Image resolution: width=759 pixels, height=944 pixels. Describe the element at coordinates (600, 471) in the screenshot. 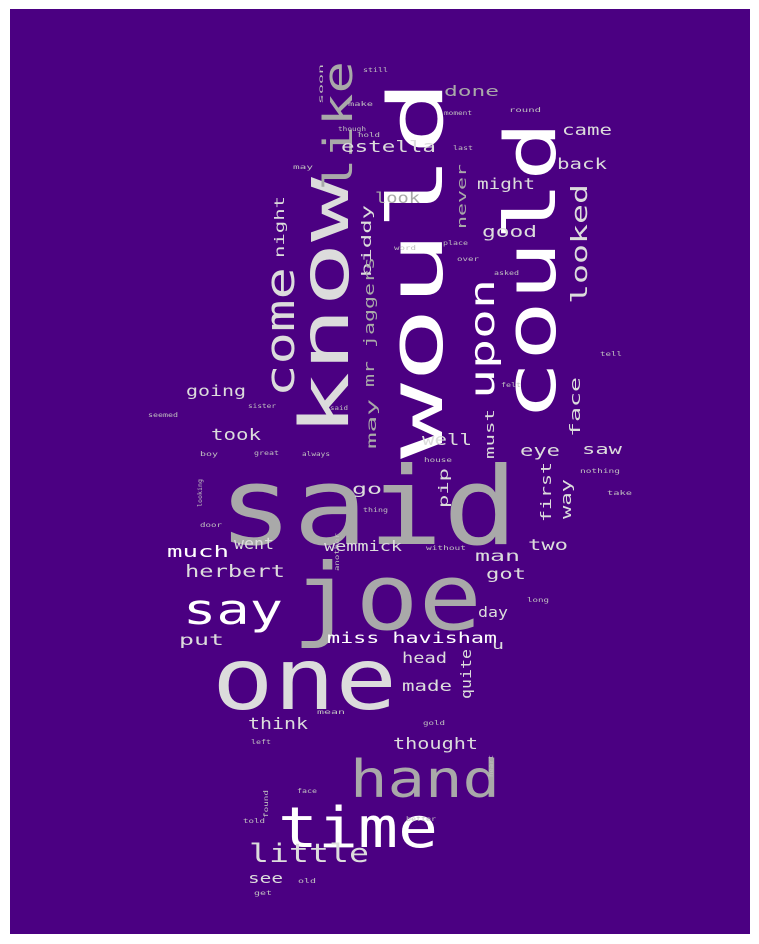

I see `cloud-word: nothing` at that location.